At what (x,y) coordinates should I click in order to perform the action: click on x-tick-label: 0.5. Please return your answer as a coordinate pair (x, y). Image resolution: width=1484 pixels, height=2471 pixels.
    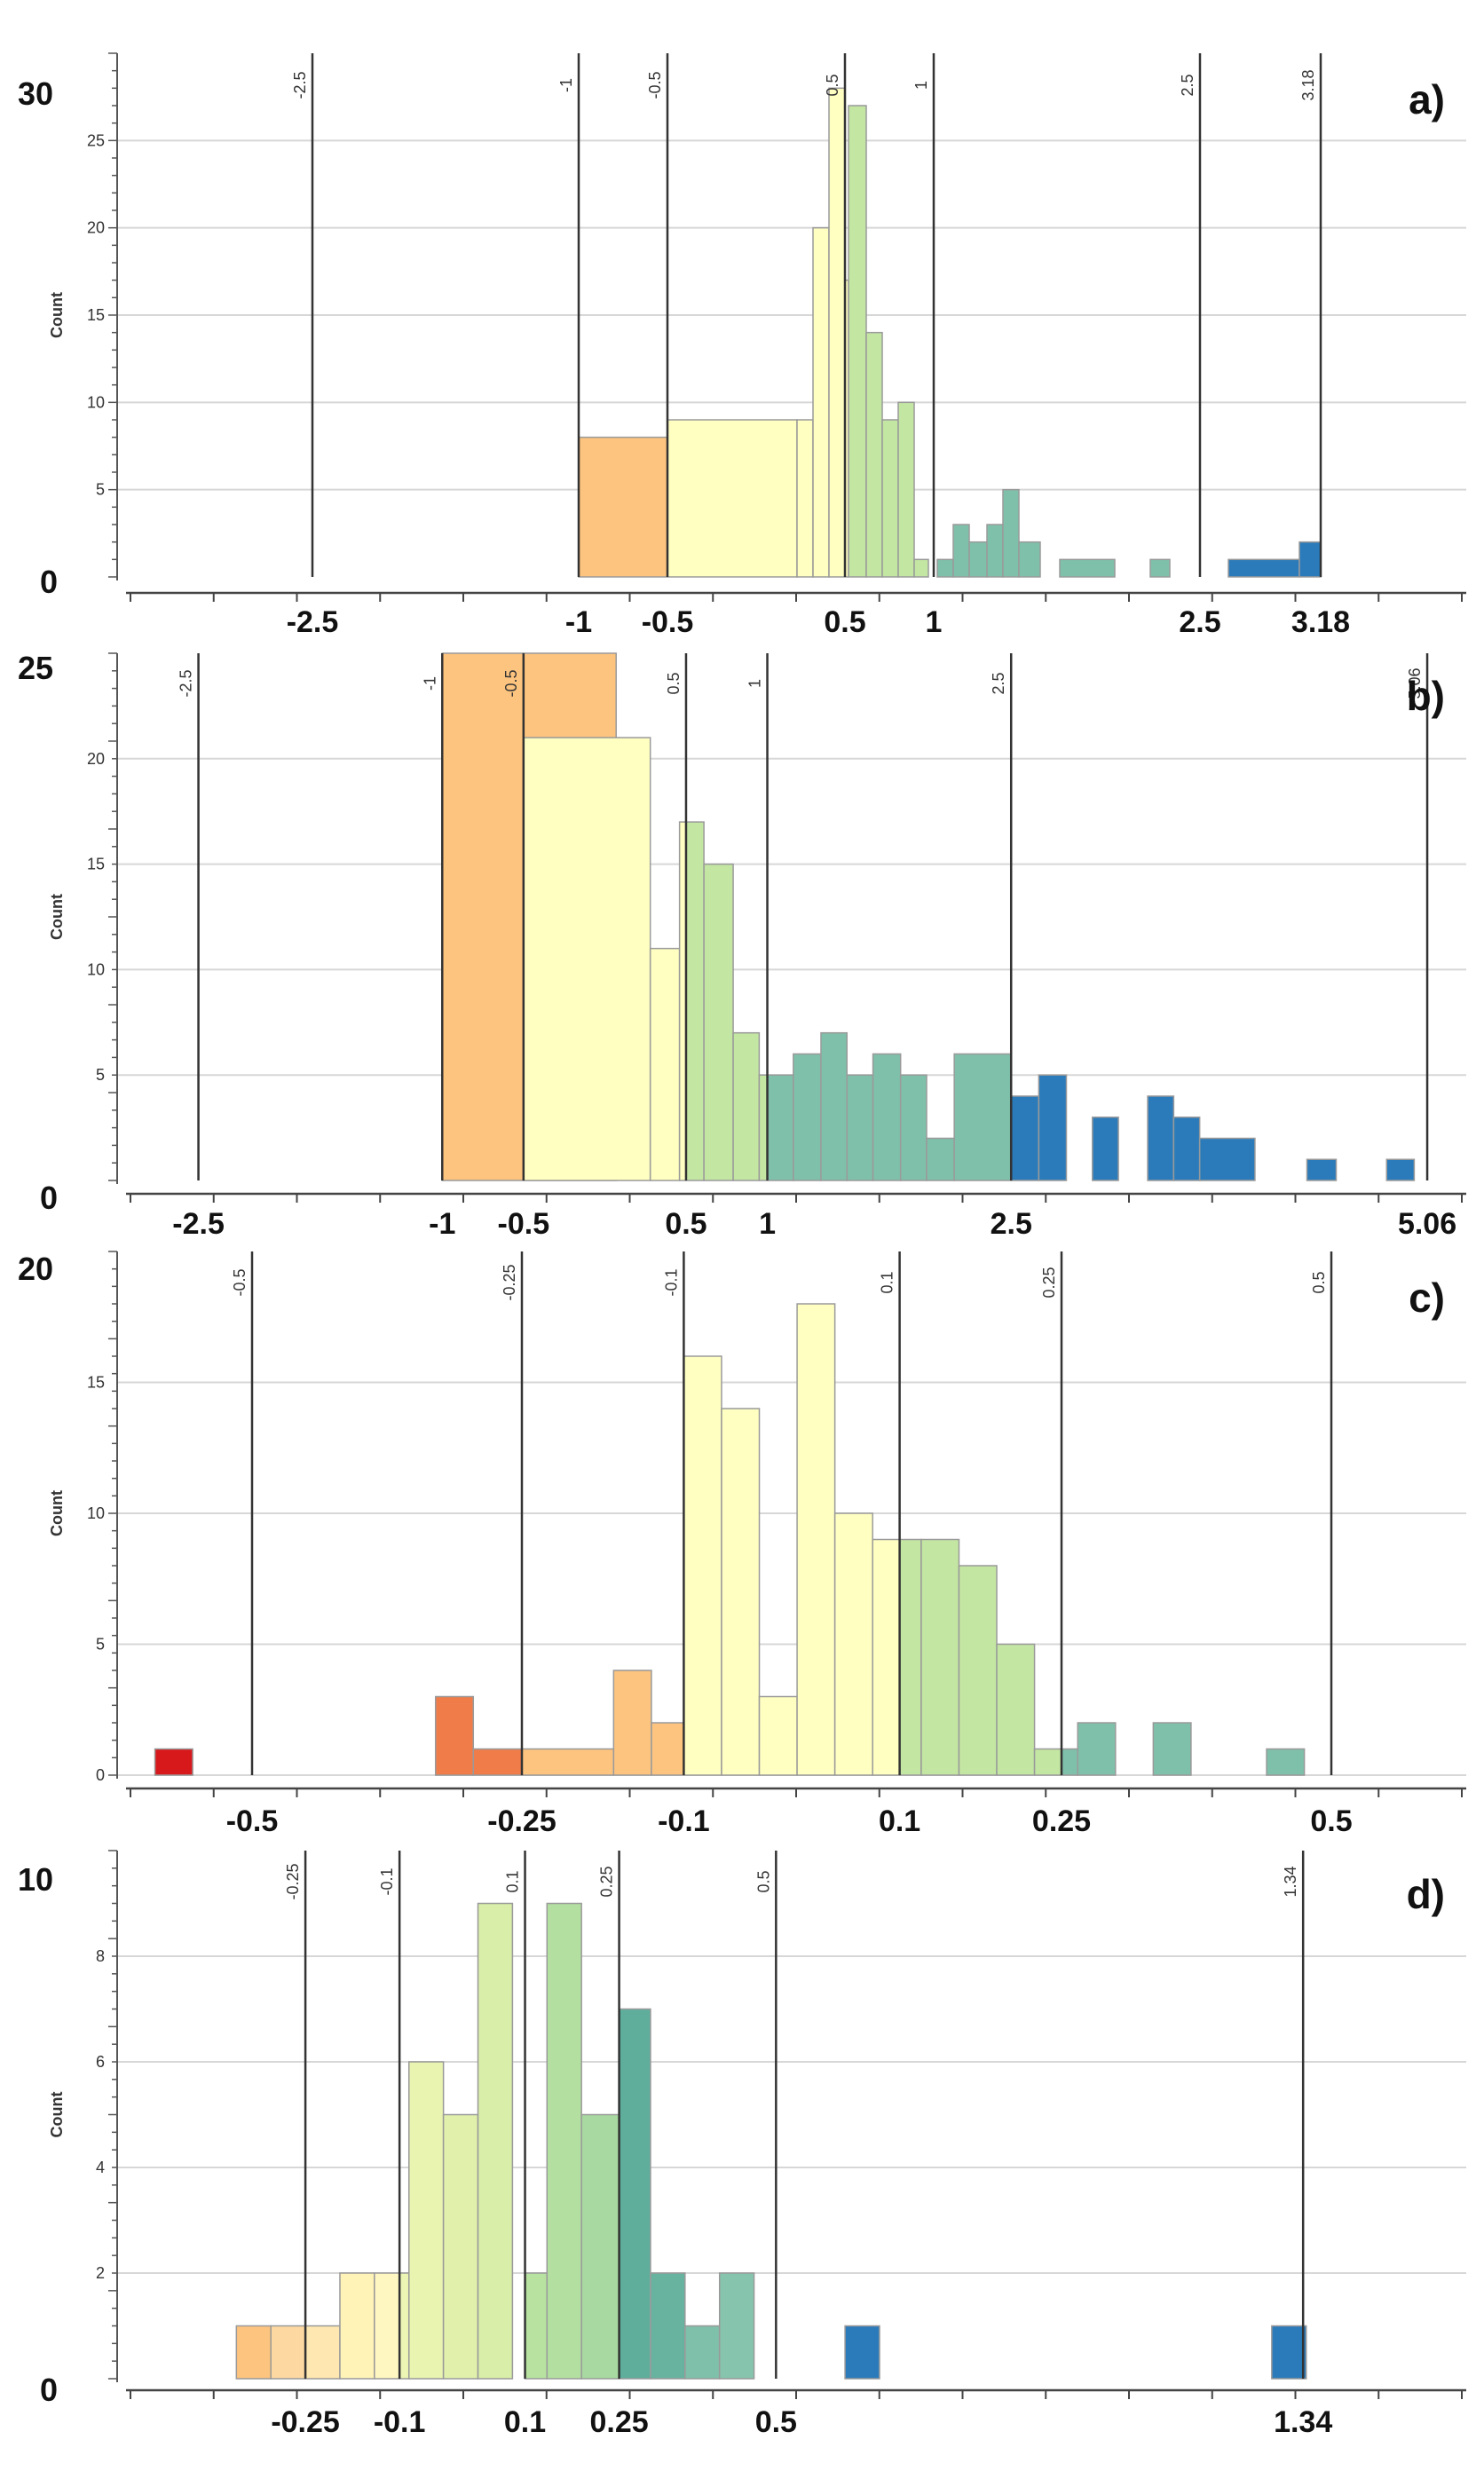
    Looking at the image, I should click on (844, 622).